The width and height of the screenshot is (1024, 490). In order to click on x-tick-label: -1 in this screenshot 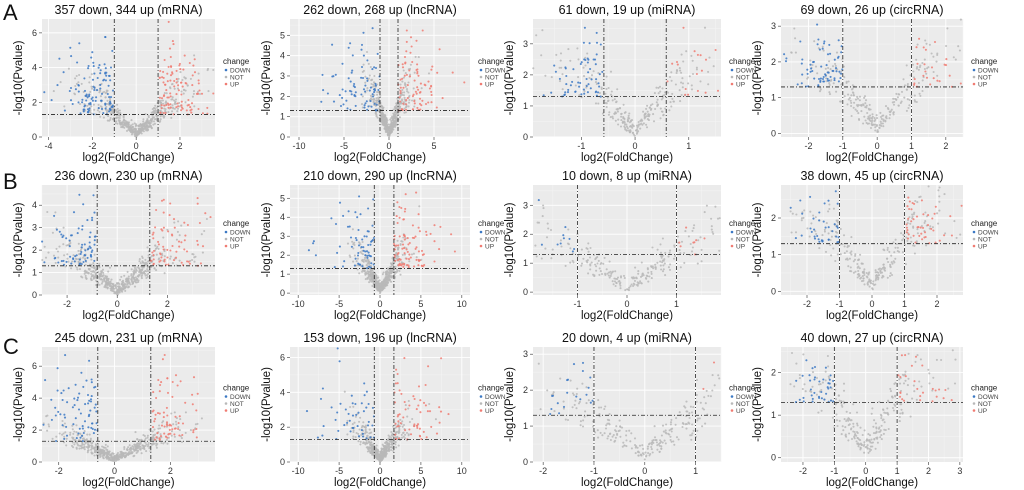, I will do `click(578, 304)`.